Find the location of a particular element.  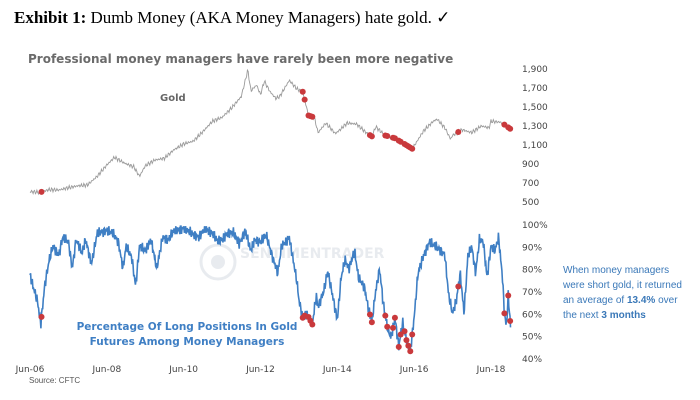

source-note: Source: CFTC is located at coordinates (55, 380).